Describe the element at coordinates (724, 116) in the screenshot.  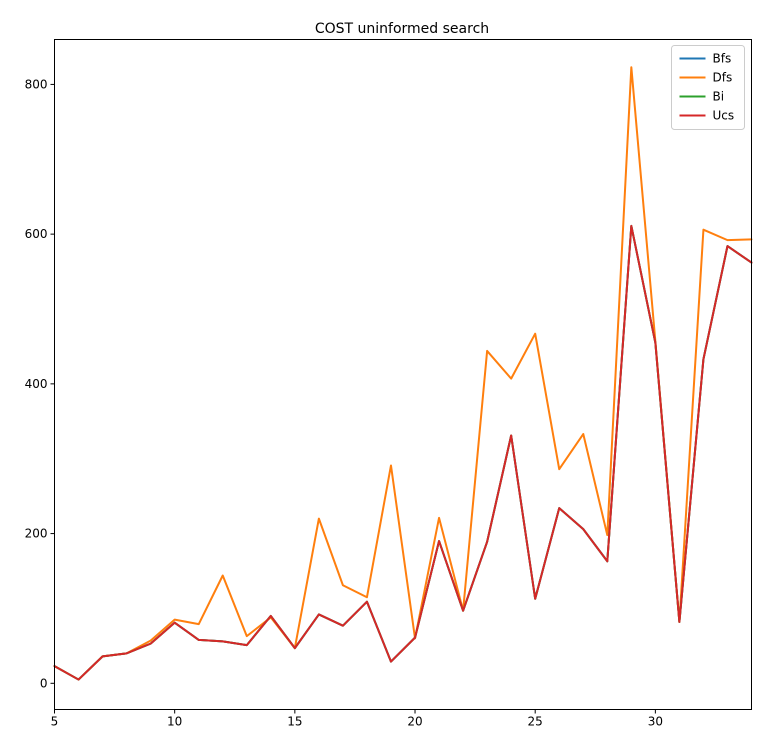
I see `legend-label-ucs: Ucs` at that location.